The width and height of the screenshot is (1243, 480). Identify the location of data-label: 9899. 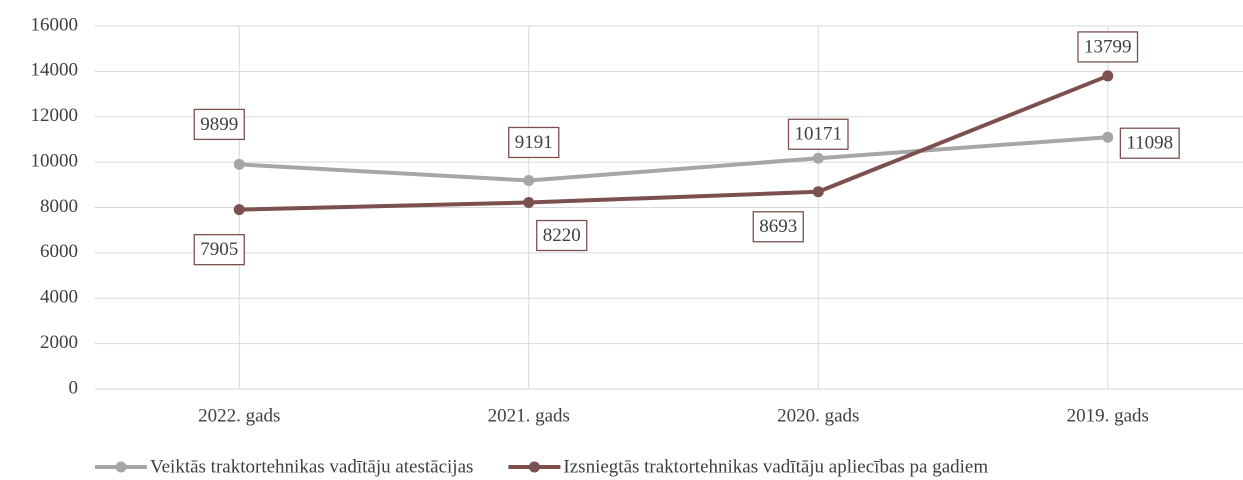
(219, 124).